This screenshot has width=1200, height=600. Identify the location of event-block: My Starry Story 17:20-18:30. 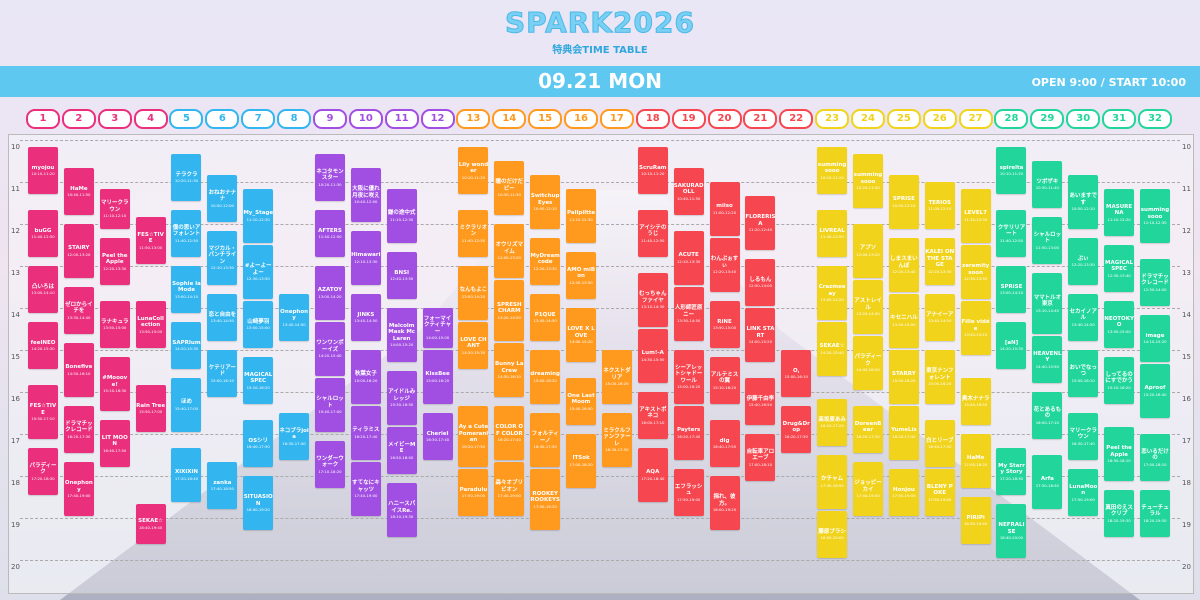
(1011, 471).